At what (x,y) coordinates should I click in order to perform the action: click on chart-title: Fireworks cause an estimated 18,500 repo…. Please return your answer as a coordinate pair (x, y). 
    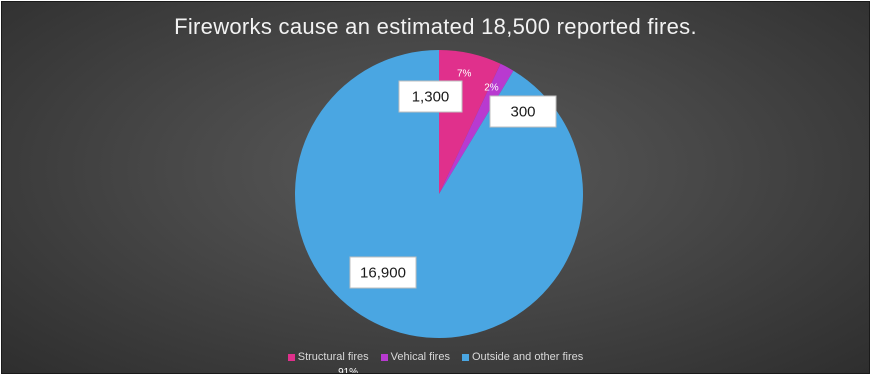
    Looking at the image, I should click on (435, 26).